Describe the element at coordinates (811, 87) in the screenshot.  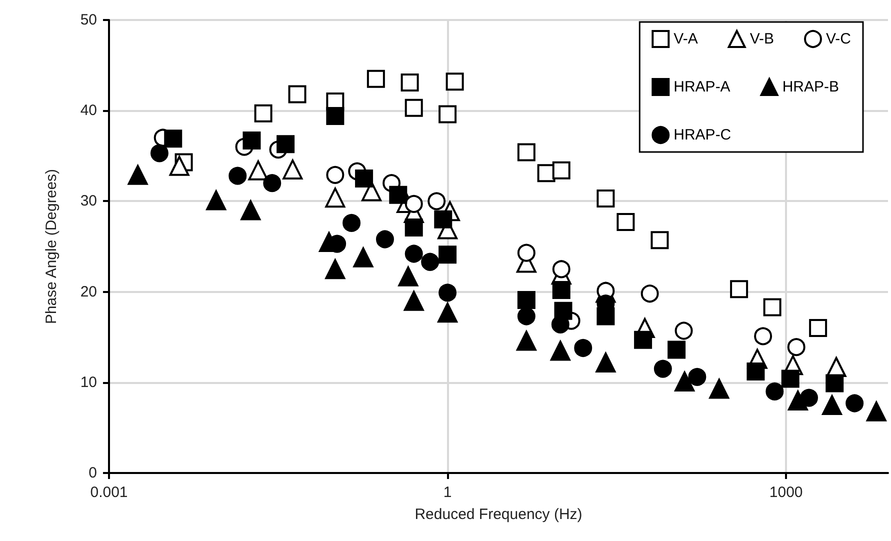
I see `legend-label: HRAP-B` at that location.